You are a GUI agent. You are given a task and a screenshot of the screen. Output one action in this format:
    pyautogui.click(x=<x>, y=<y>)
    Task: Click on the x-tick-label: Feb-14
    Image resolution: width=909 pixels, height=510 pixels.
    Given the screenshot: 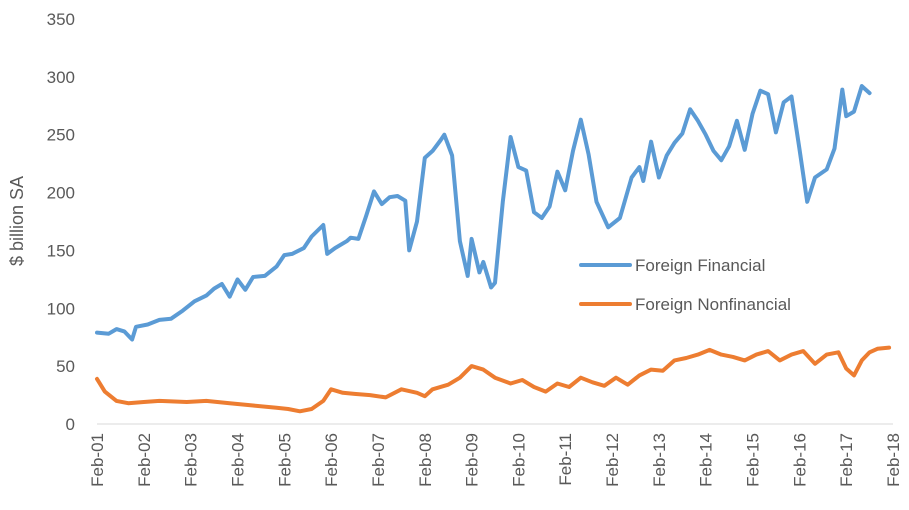 What is the action you would take?
    pyautogui.click(x=706, y=460)
    